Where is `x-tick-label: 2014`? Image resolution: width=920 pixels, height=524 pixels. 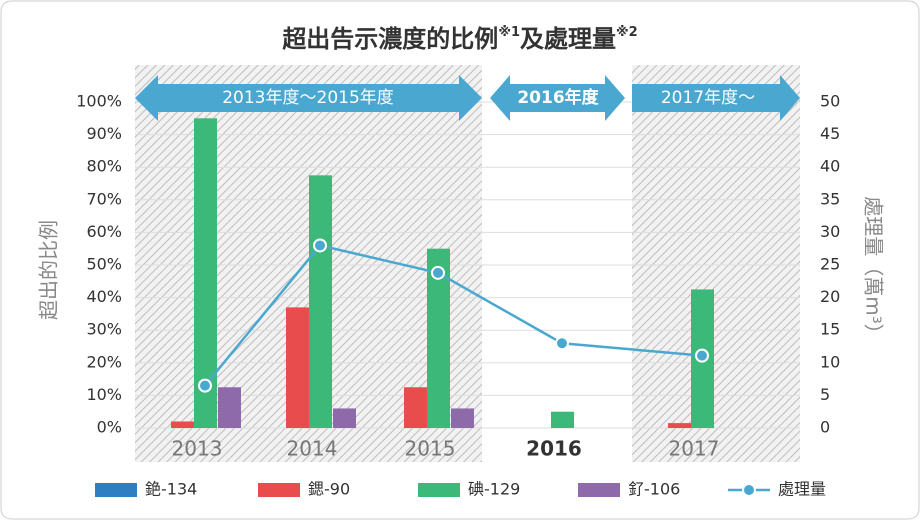
x-tick-label: 2014 is located at coordinates (312, 449).